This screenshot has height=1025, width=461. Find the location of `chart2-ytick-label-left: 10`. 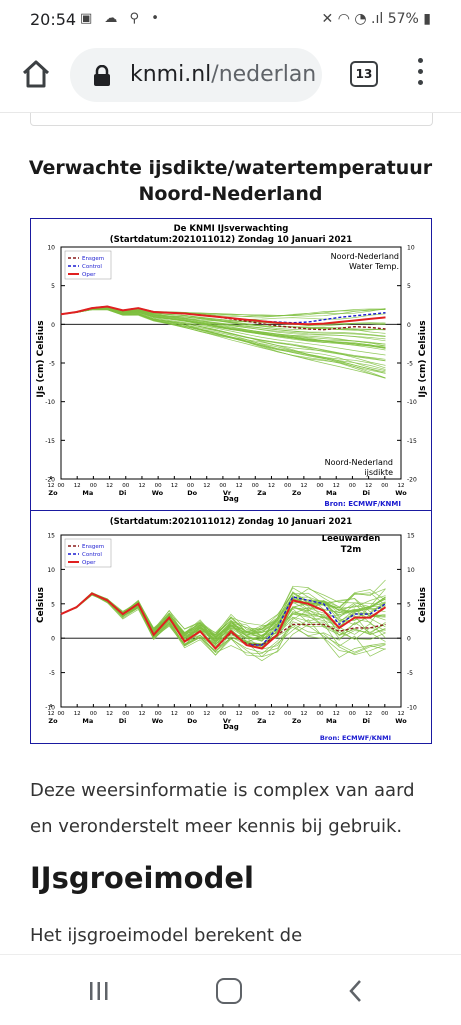

chart2-ytick-label-left: 10 is located at coordinates (51, 570).